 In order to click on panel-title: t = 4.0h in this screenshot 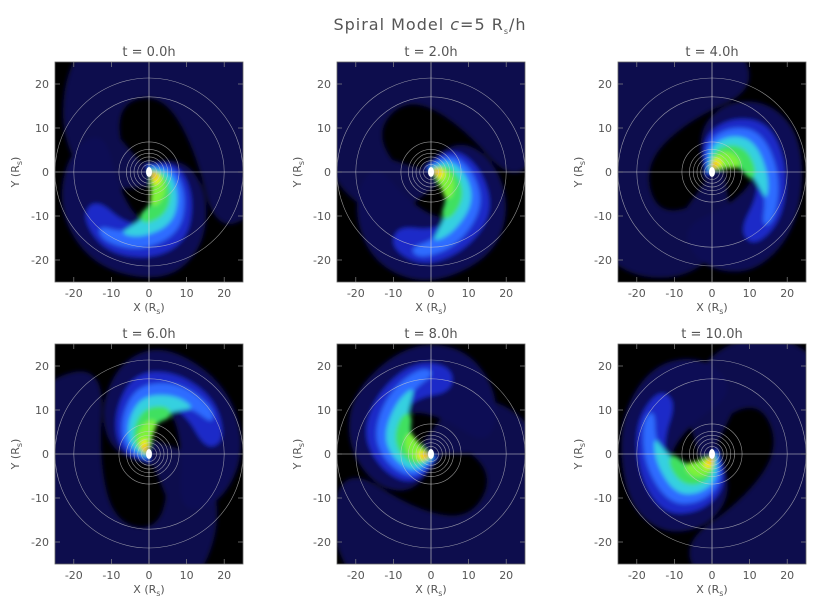, I will do `click(711, 52)`.